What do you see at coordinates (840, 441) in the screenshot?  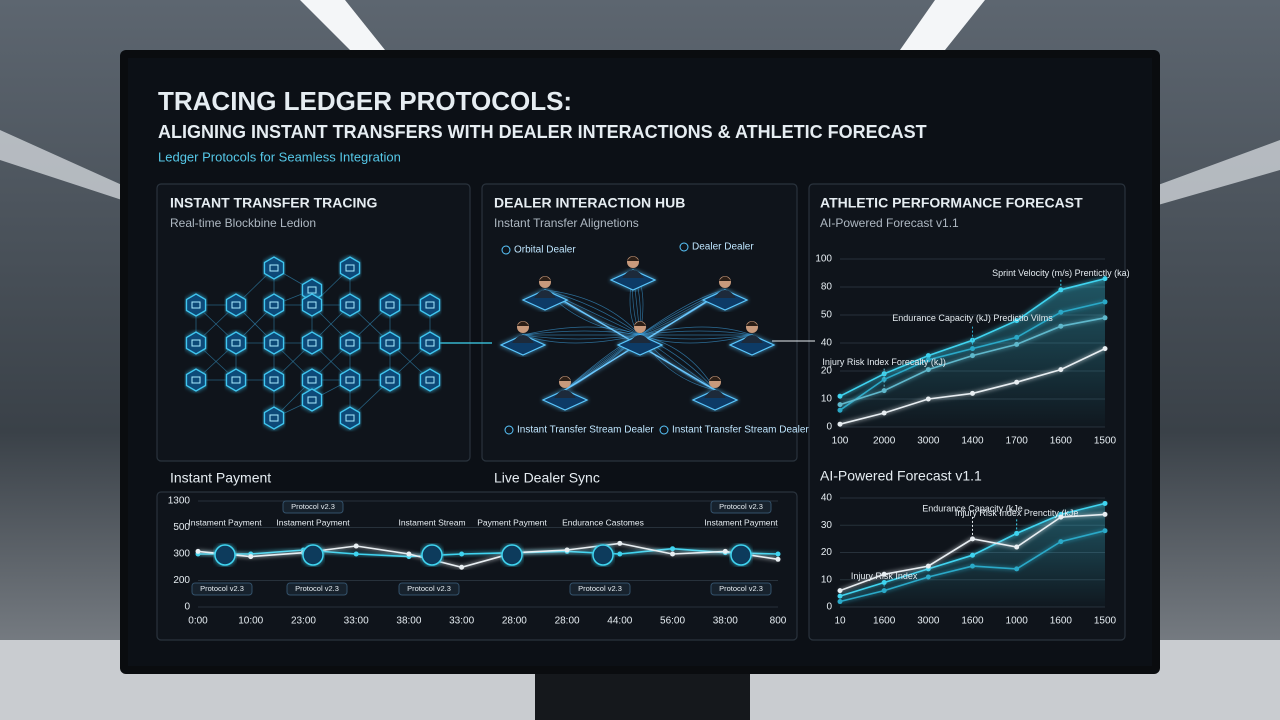 I see `x-tick-label: 100` at bounding box center [840, 441].